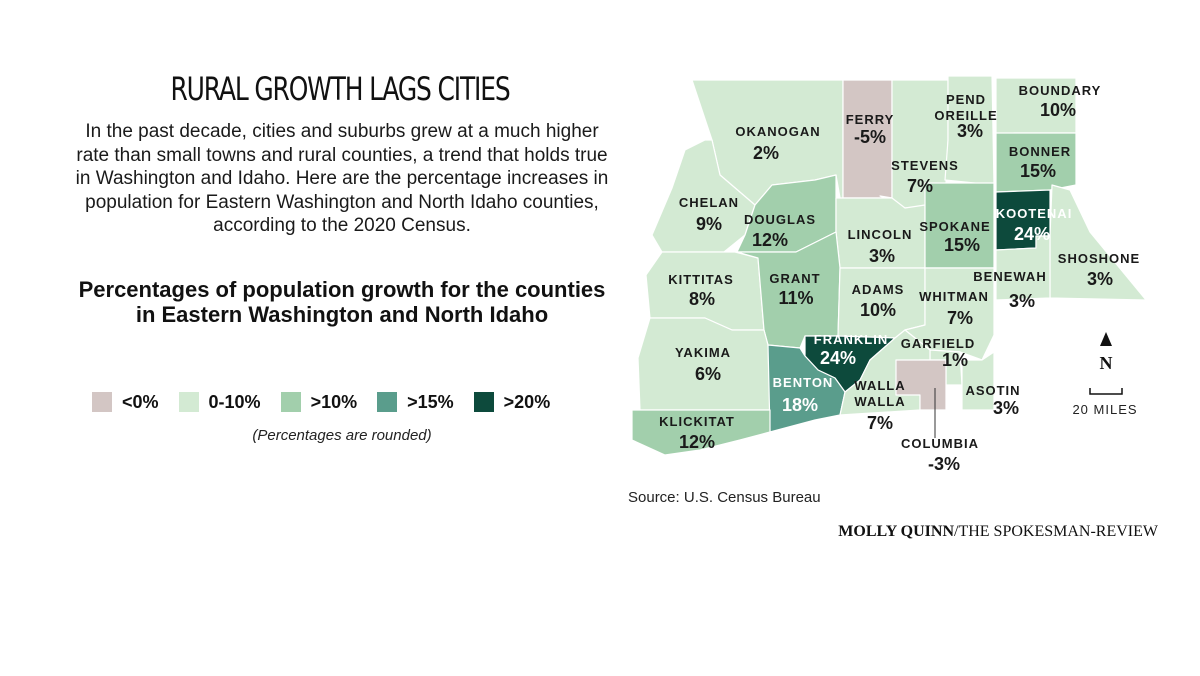 This screenshot has width=1200, height=676. Describe the element at coordinates (965, 107) in the screenshot. I see `county-name-pend-oreille: PEND OREILLE` at that location.